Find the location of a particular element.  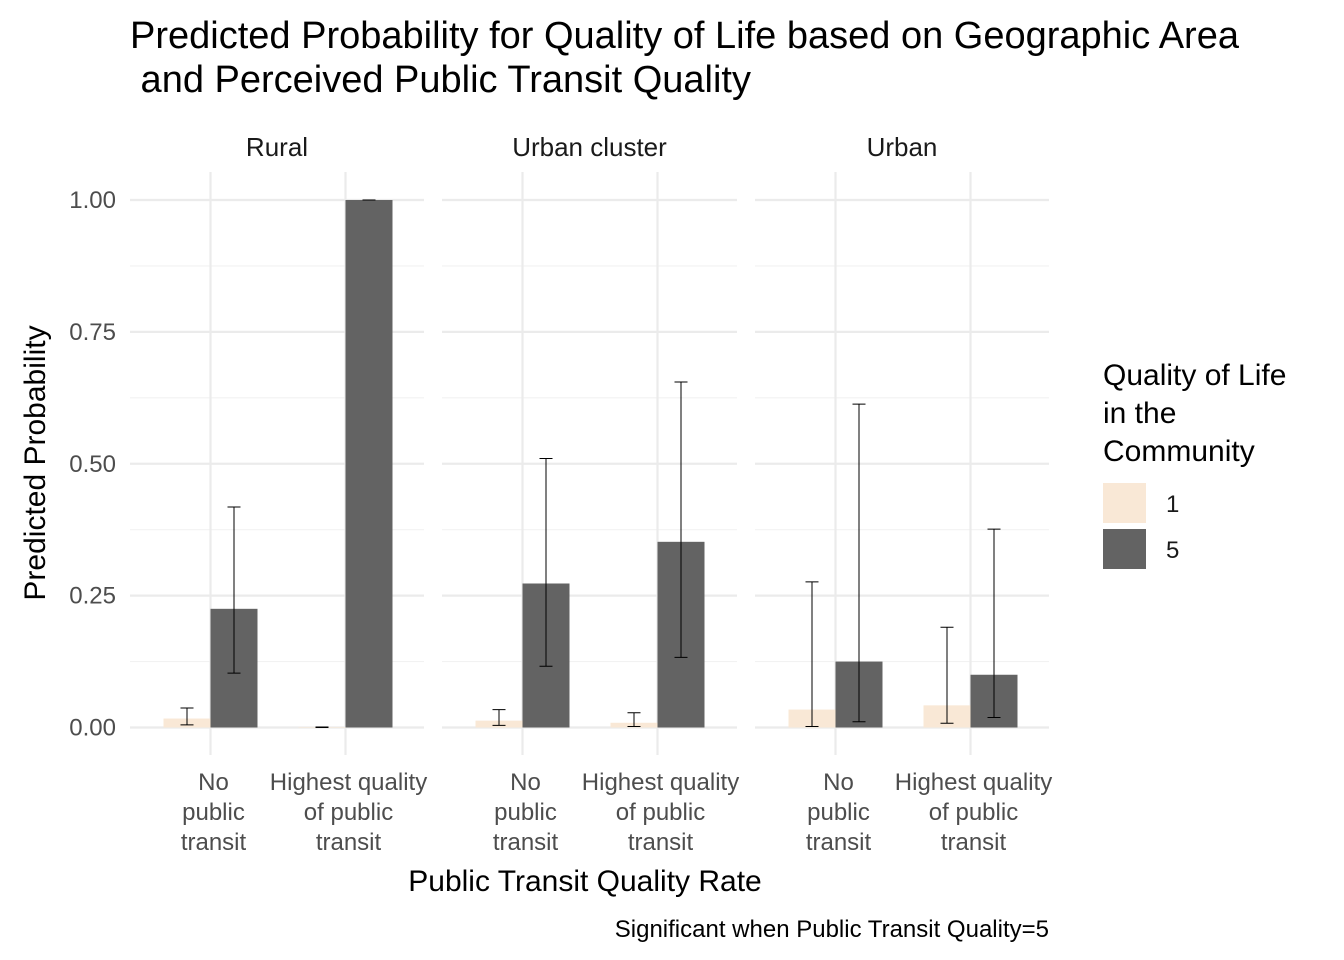

y-tick-label: 0.50 is located at coordinates (92, 464).